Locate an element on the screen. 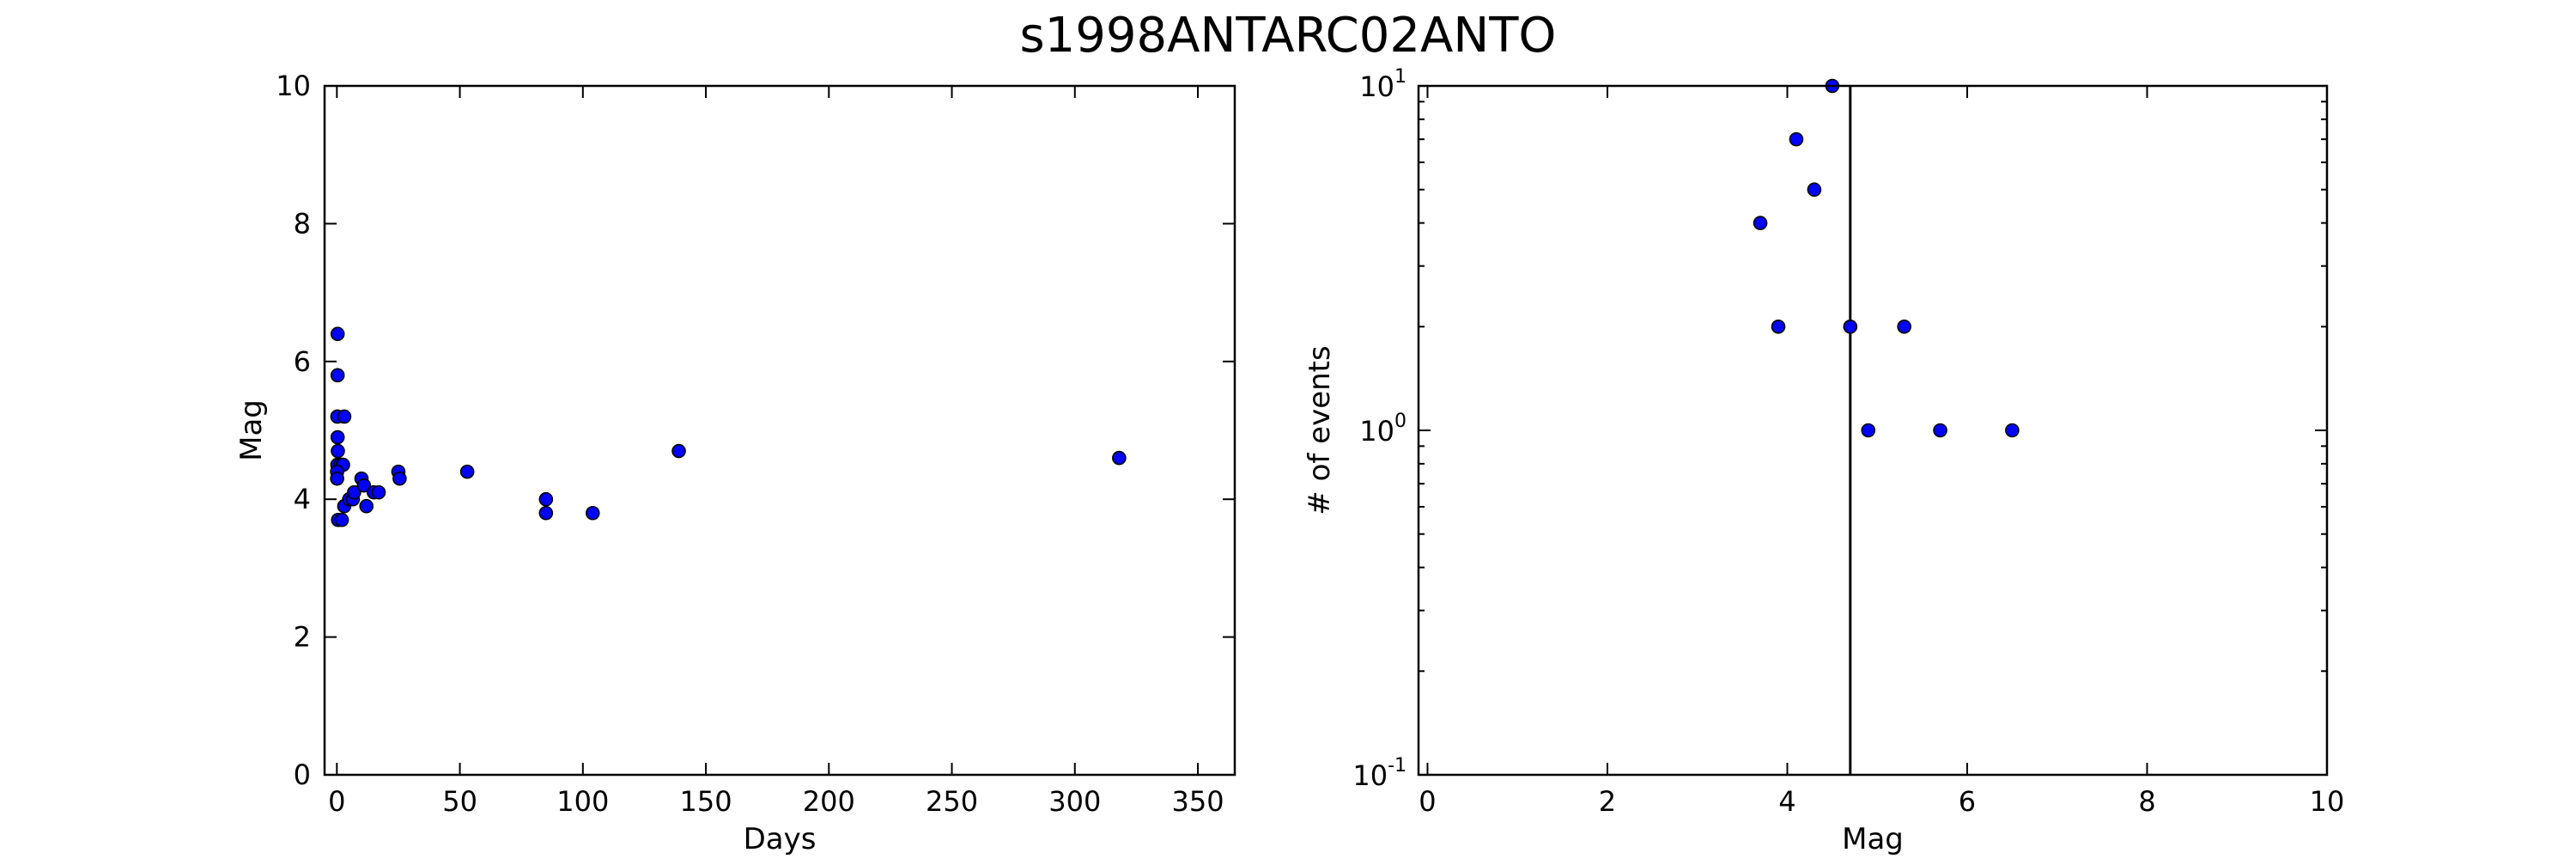  left-x-tick-label: 200 is located at coordinates (829, 801).